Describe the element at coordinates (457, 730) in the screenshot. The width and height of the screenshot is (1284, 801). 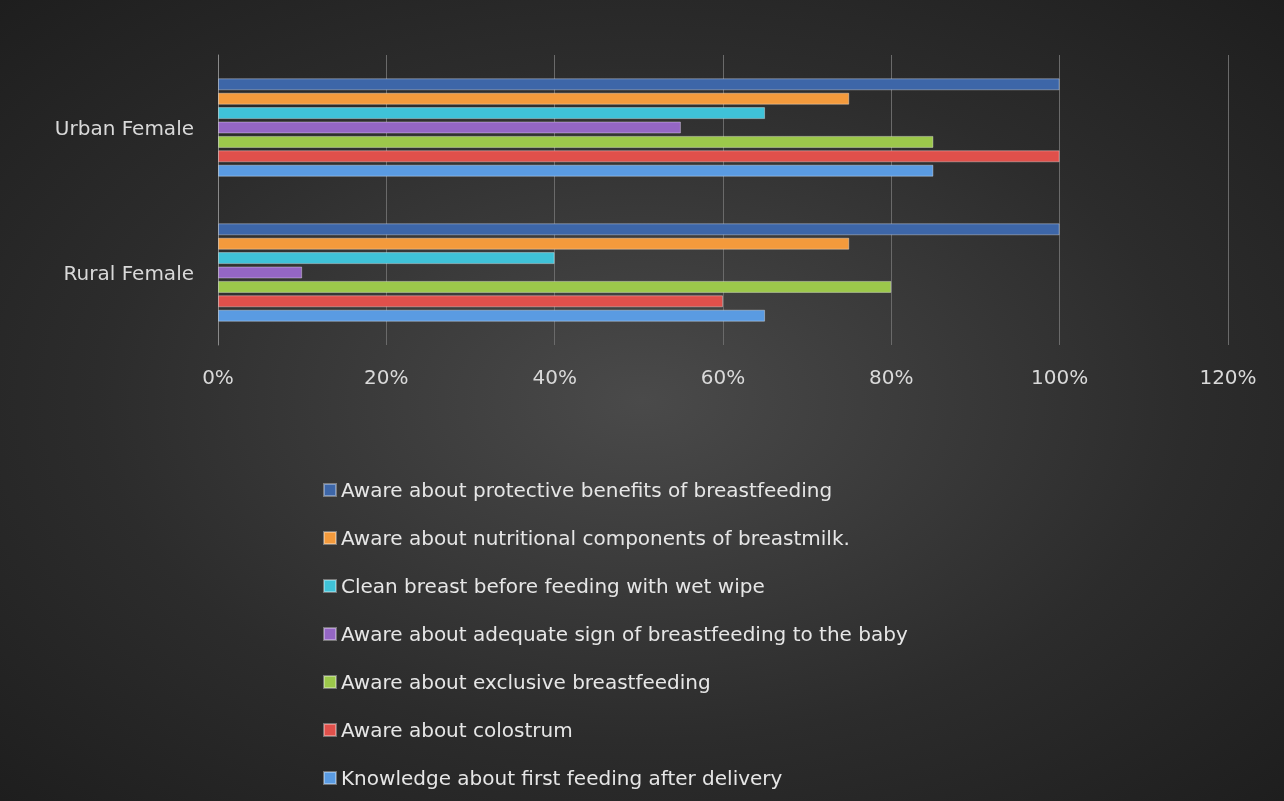
I see `legend-label: Aware about colostrum` at that location.